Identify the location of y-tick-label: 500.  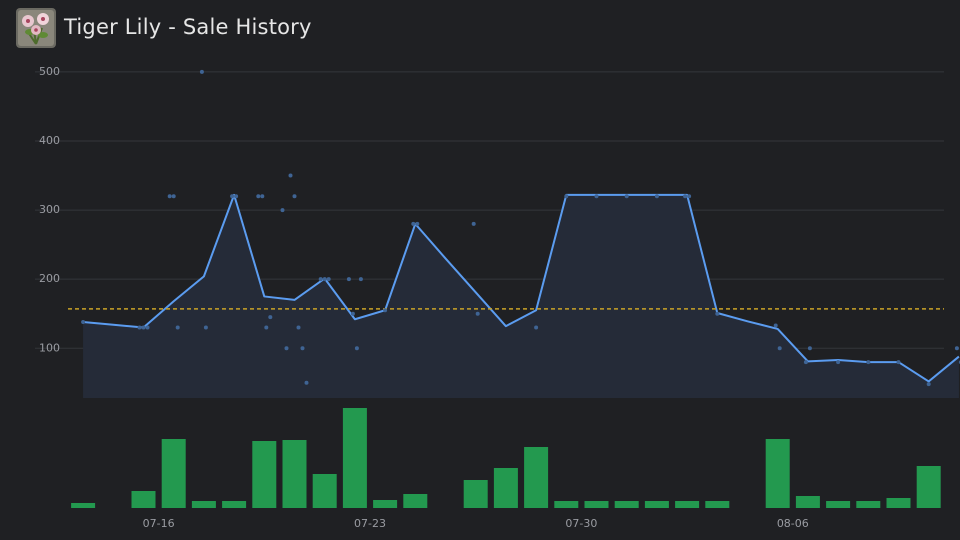
(49, 71).